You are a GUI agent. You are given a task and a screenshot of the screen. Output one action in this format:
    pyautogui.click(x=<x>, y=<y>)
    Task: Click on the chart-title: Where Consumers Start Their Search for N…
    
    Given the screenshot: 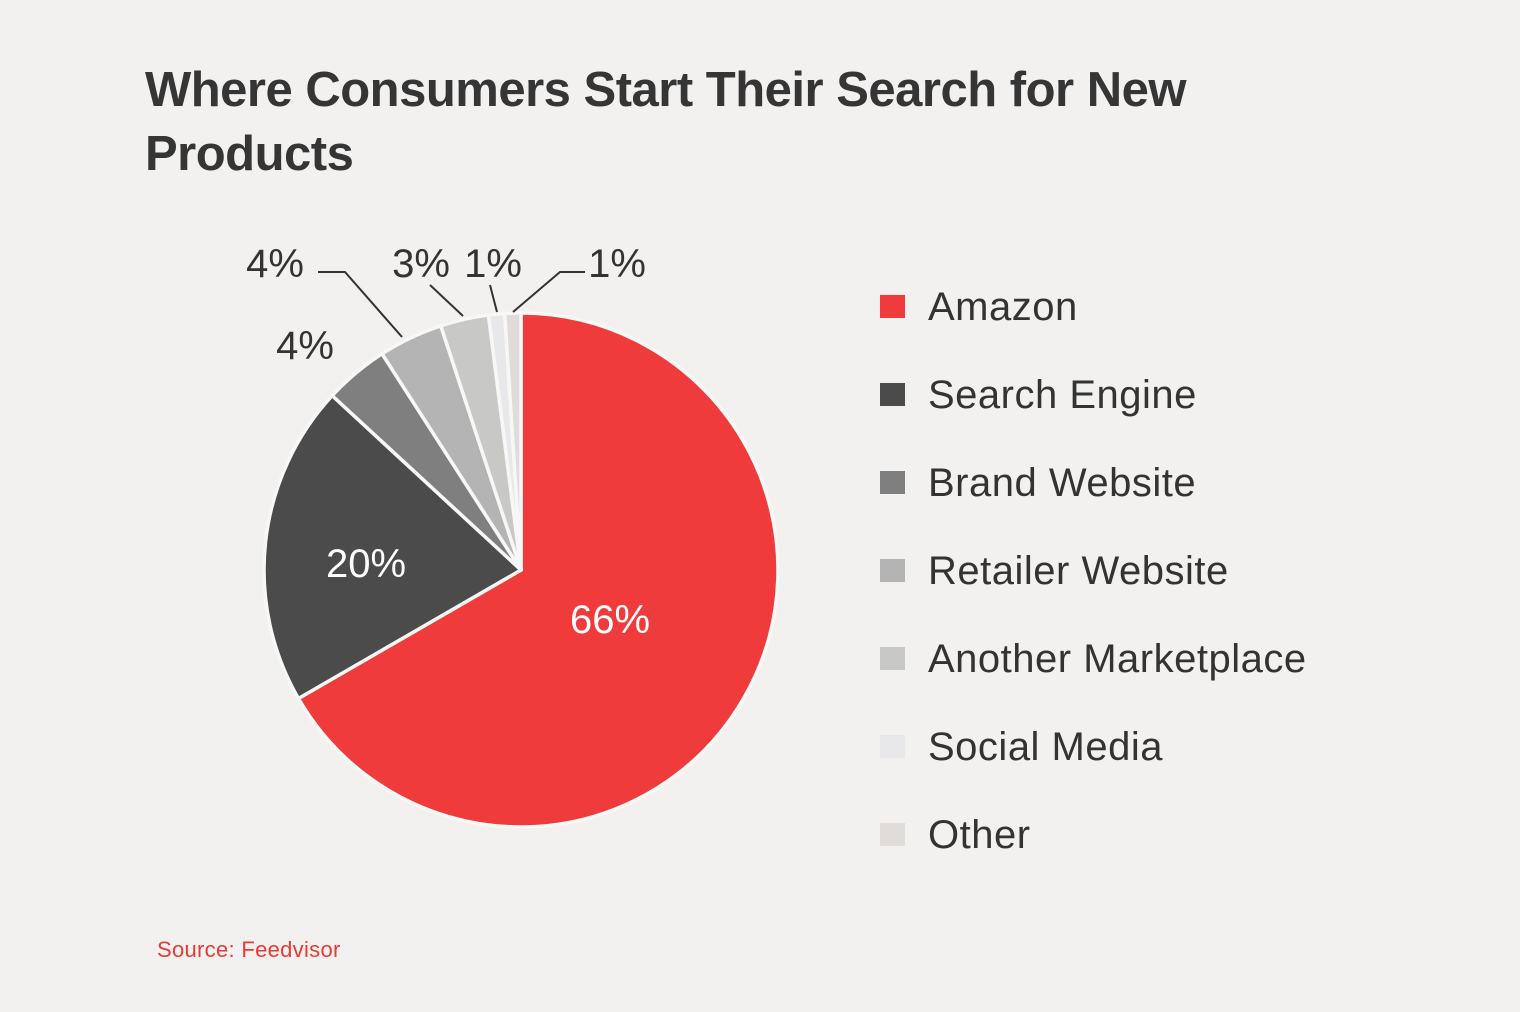 What is the action you would take?
    pyautogui.click(x=665, y=122)
    